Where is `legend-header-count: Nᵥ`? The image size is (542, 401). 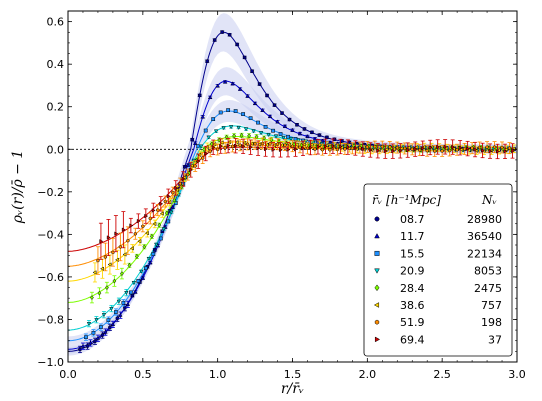 legend-header-count: Nᵥ is located at coordinates (489, 200).